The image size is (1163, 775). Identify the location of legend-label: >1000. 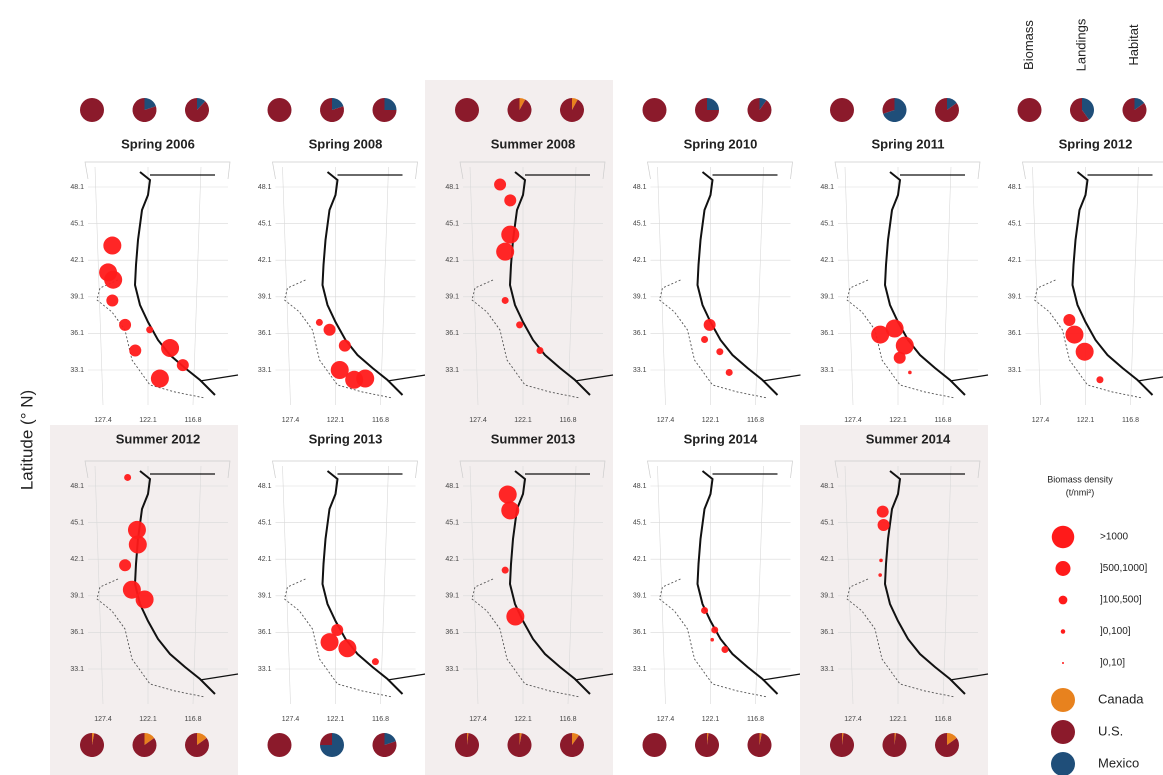
(1114, 537).